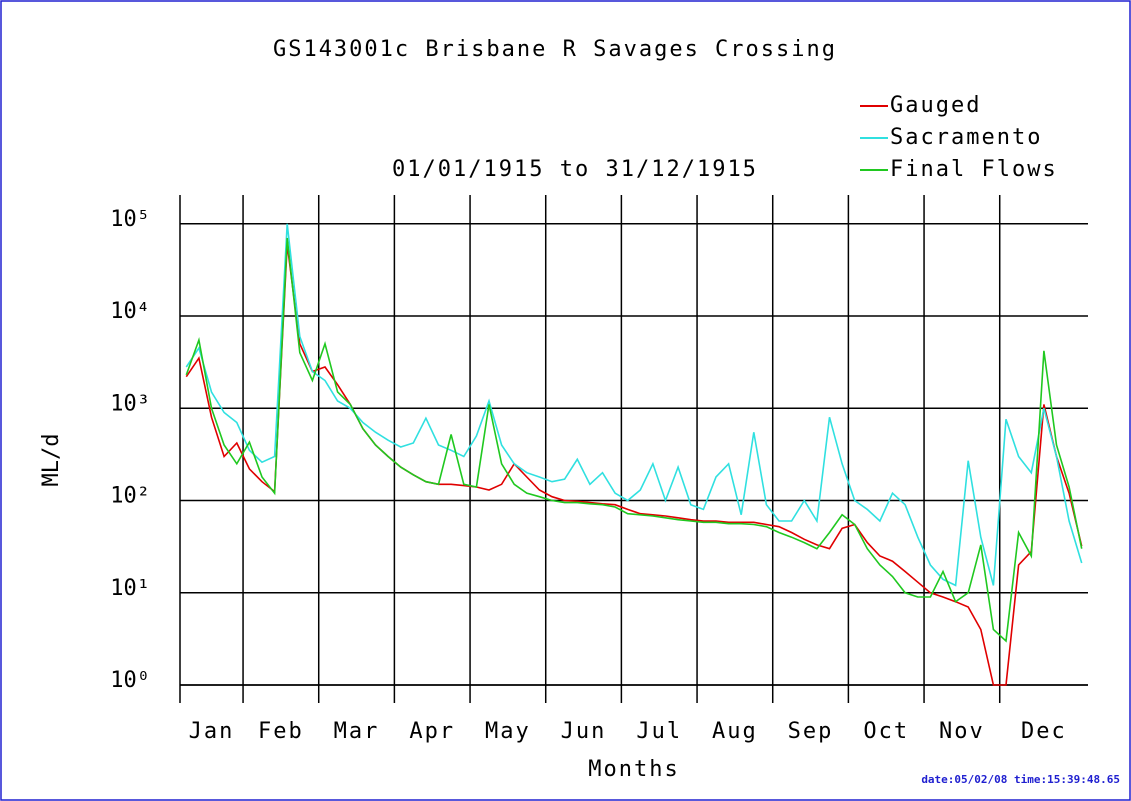  Describe the element at coordinates (935, 105) in the screenshot. I see `legend-label: Gauged` at that location.